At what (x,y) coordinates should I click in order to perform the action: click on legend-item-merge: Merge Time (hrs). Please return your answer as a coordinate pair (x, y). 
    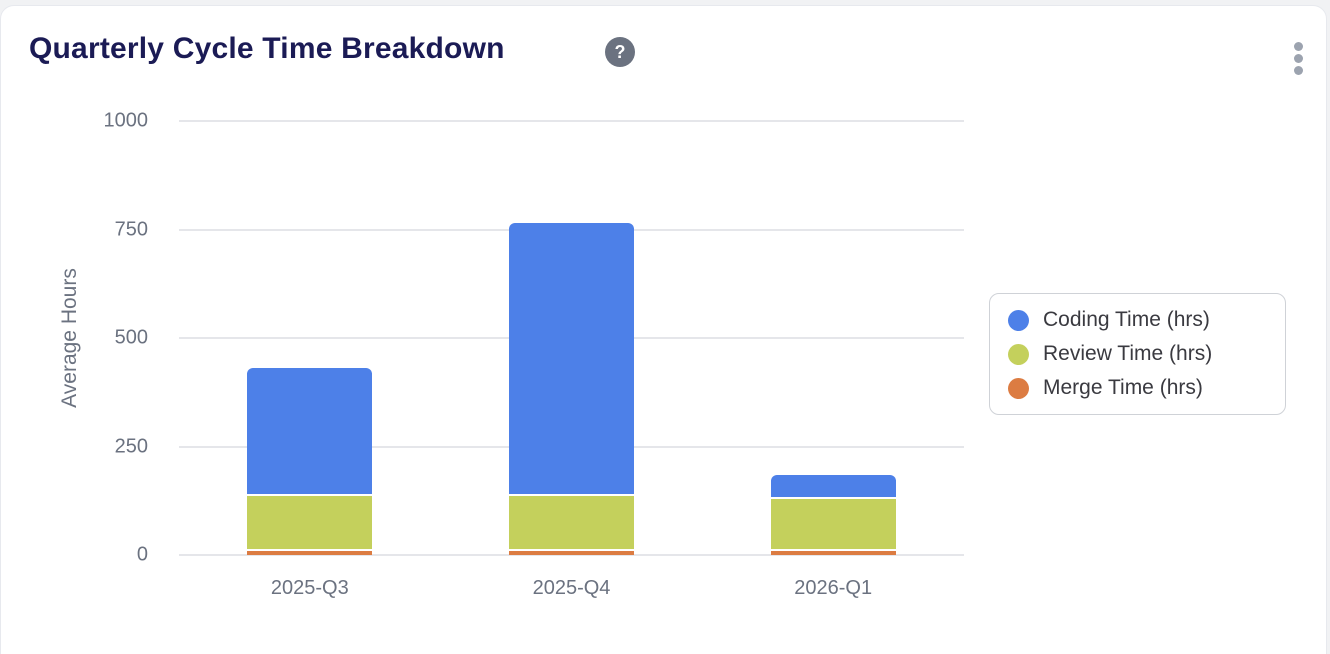
    Looking at the image, I should click on (1137, 388).